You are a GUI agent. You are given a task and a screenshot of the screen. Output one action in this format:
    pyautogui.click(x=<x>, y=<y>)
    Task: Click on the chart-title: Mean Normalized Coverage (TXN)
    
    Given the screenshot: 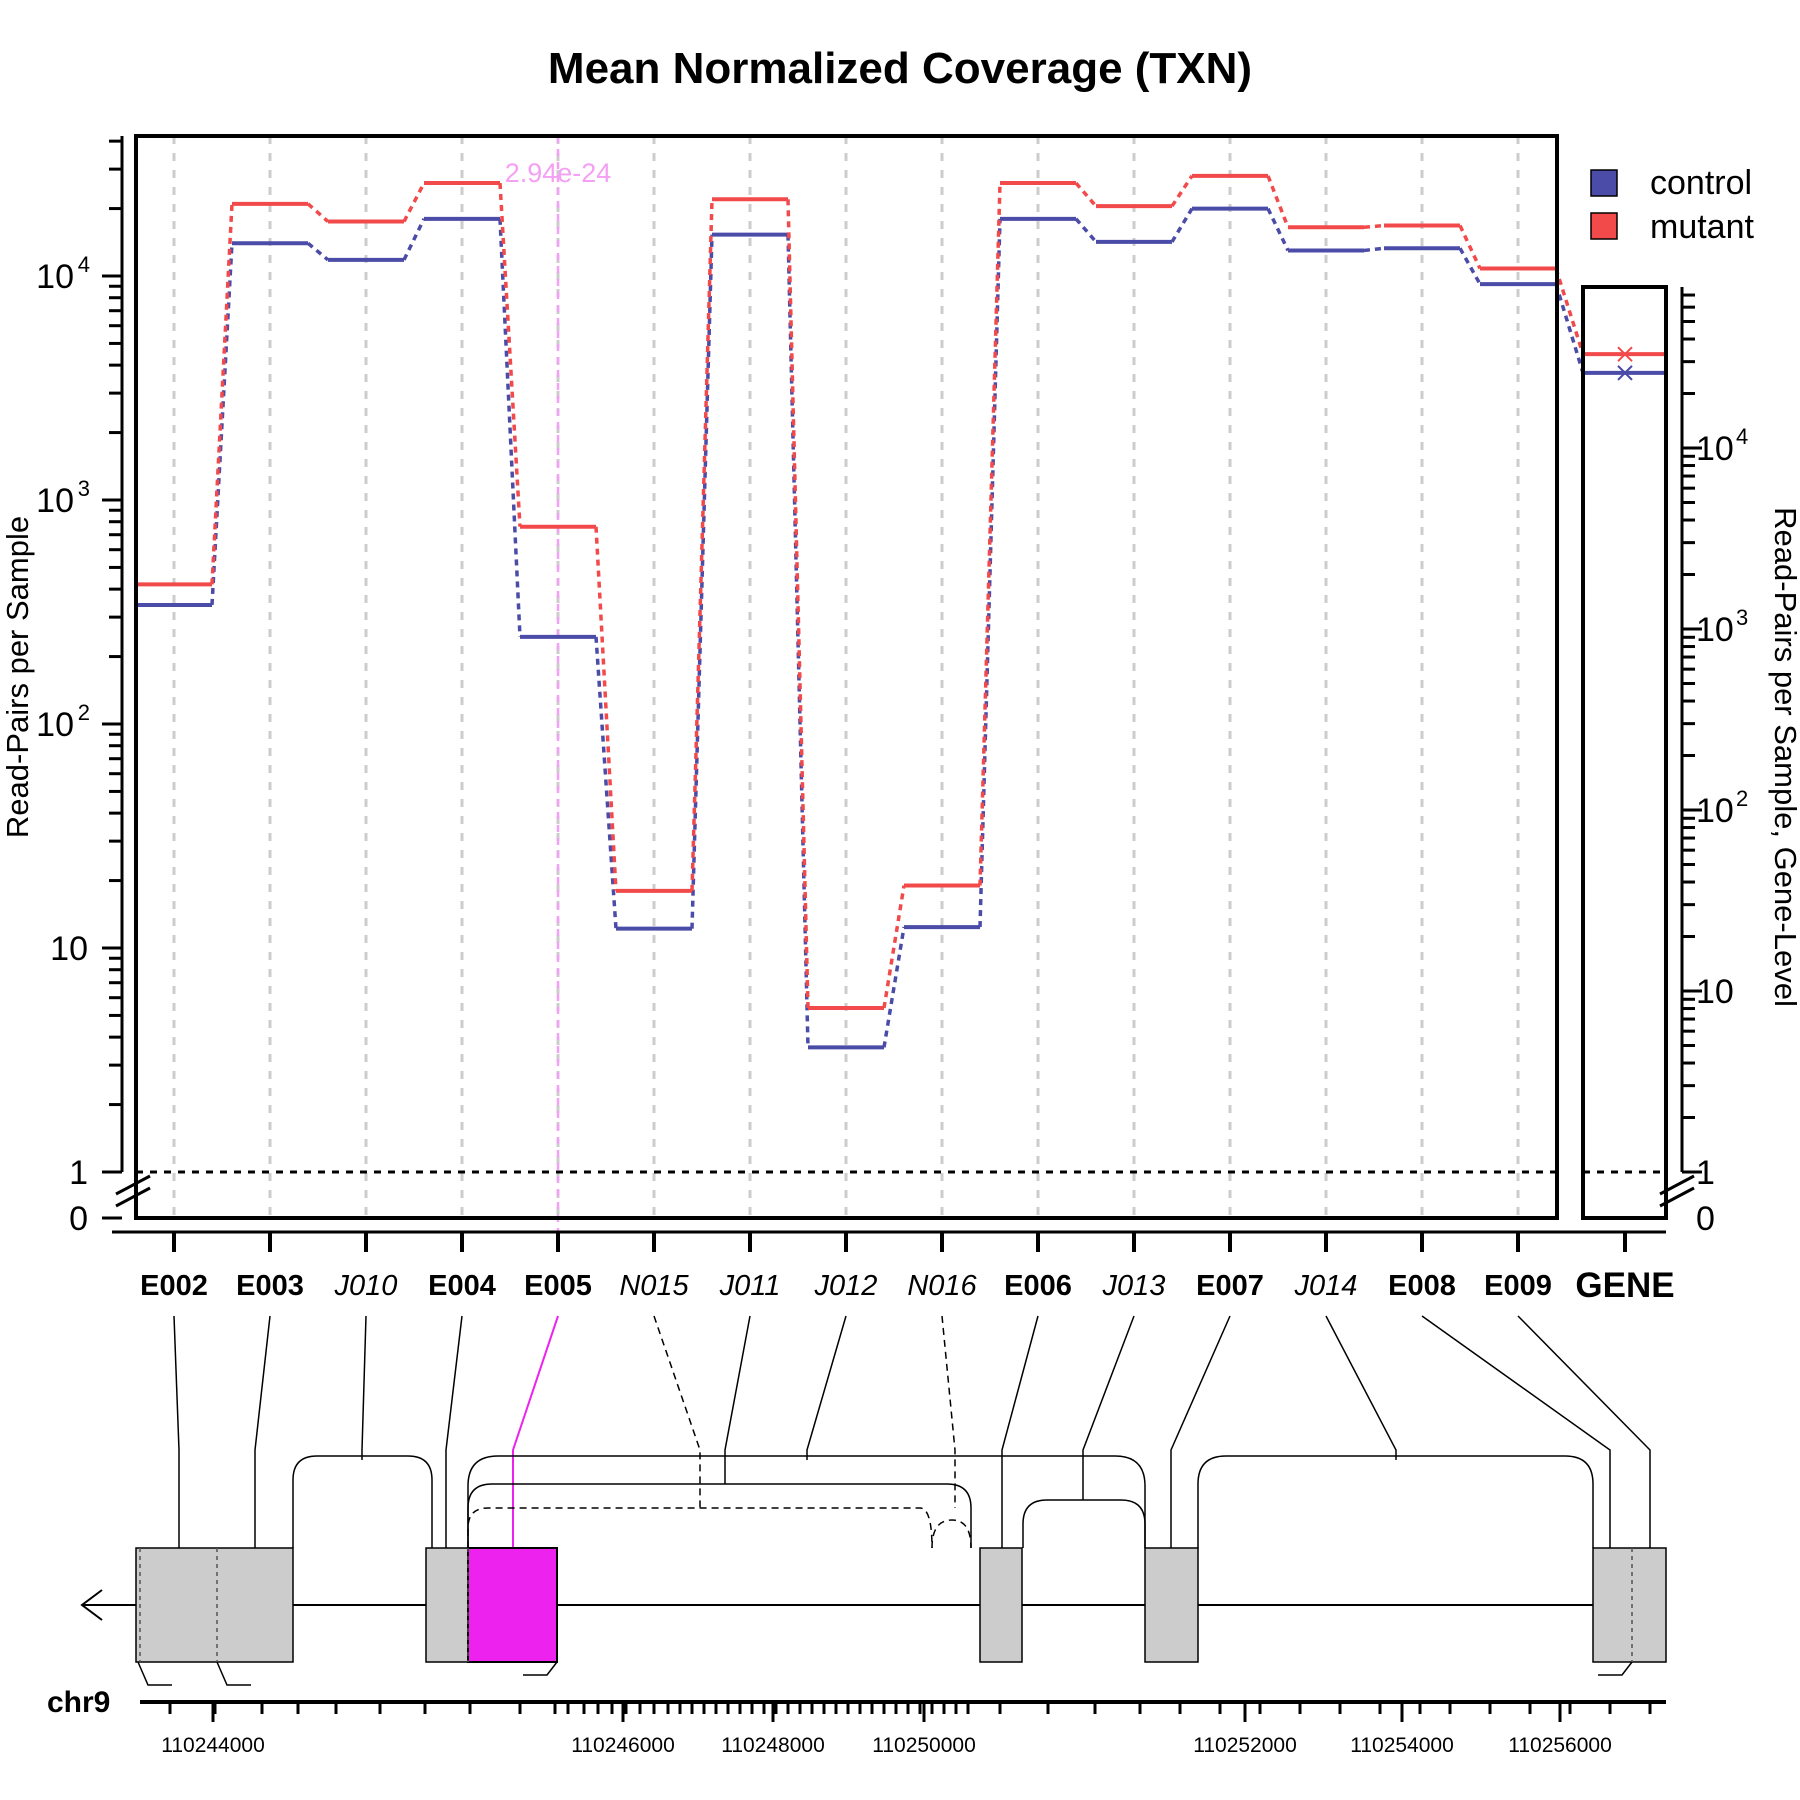 What is the action you would take?
    pyautogui.click(x=900, y=68)
    